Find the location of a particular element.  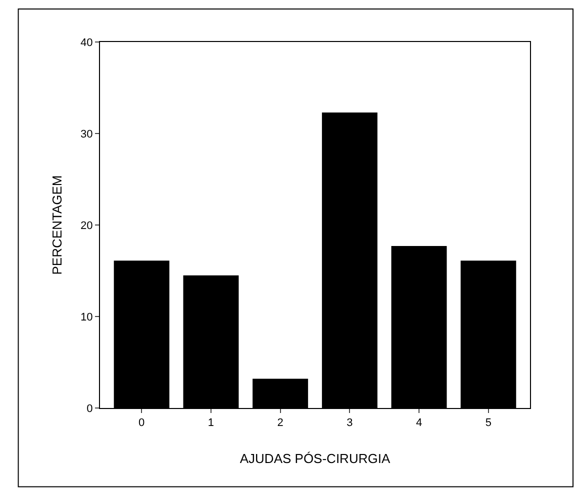

x-tick-label: 4 is located at coordinates (419, 423).